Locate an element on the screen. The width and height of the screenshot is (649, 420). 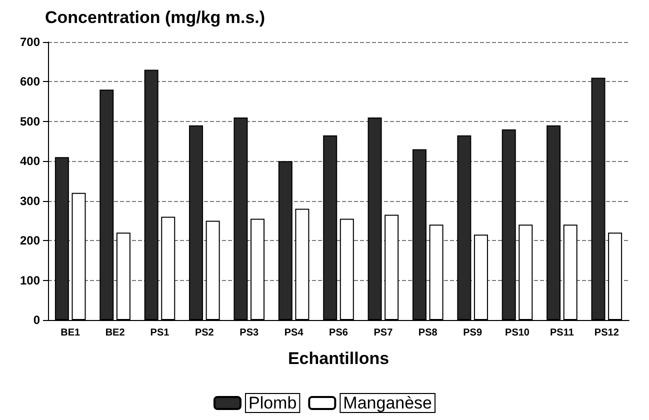
y-tick-label: 200 is located at coordinates (30, 241).